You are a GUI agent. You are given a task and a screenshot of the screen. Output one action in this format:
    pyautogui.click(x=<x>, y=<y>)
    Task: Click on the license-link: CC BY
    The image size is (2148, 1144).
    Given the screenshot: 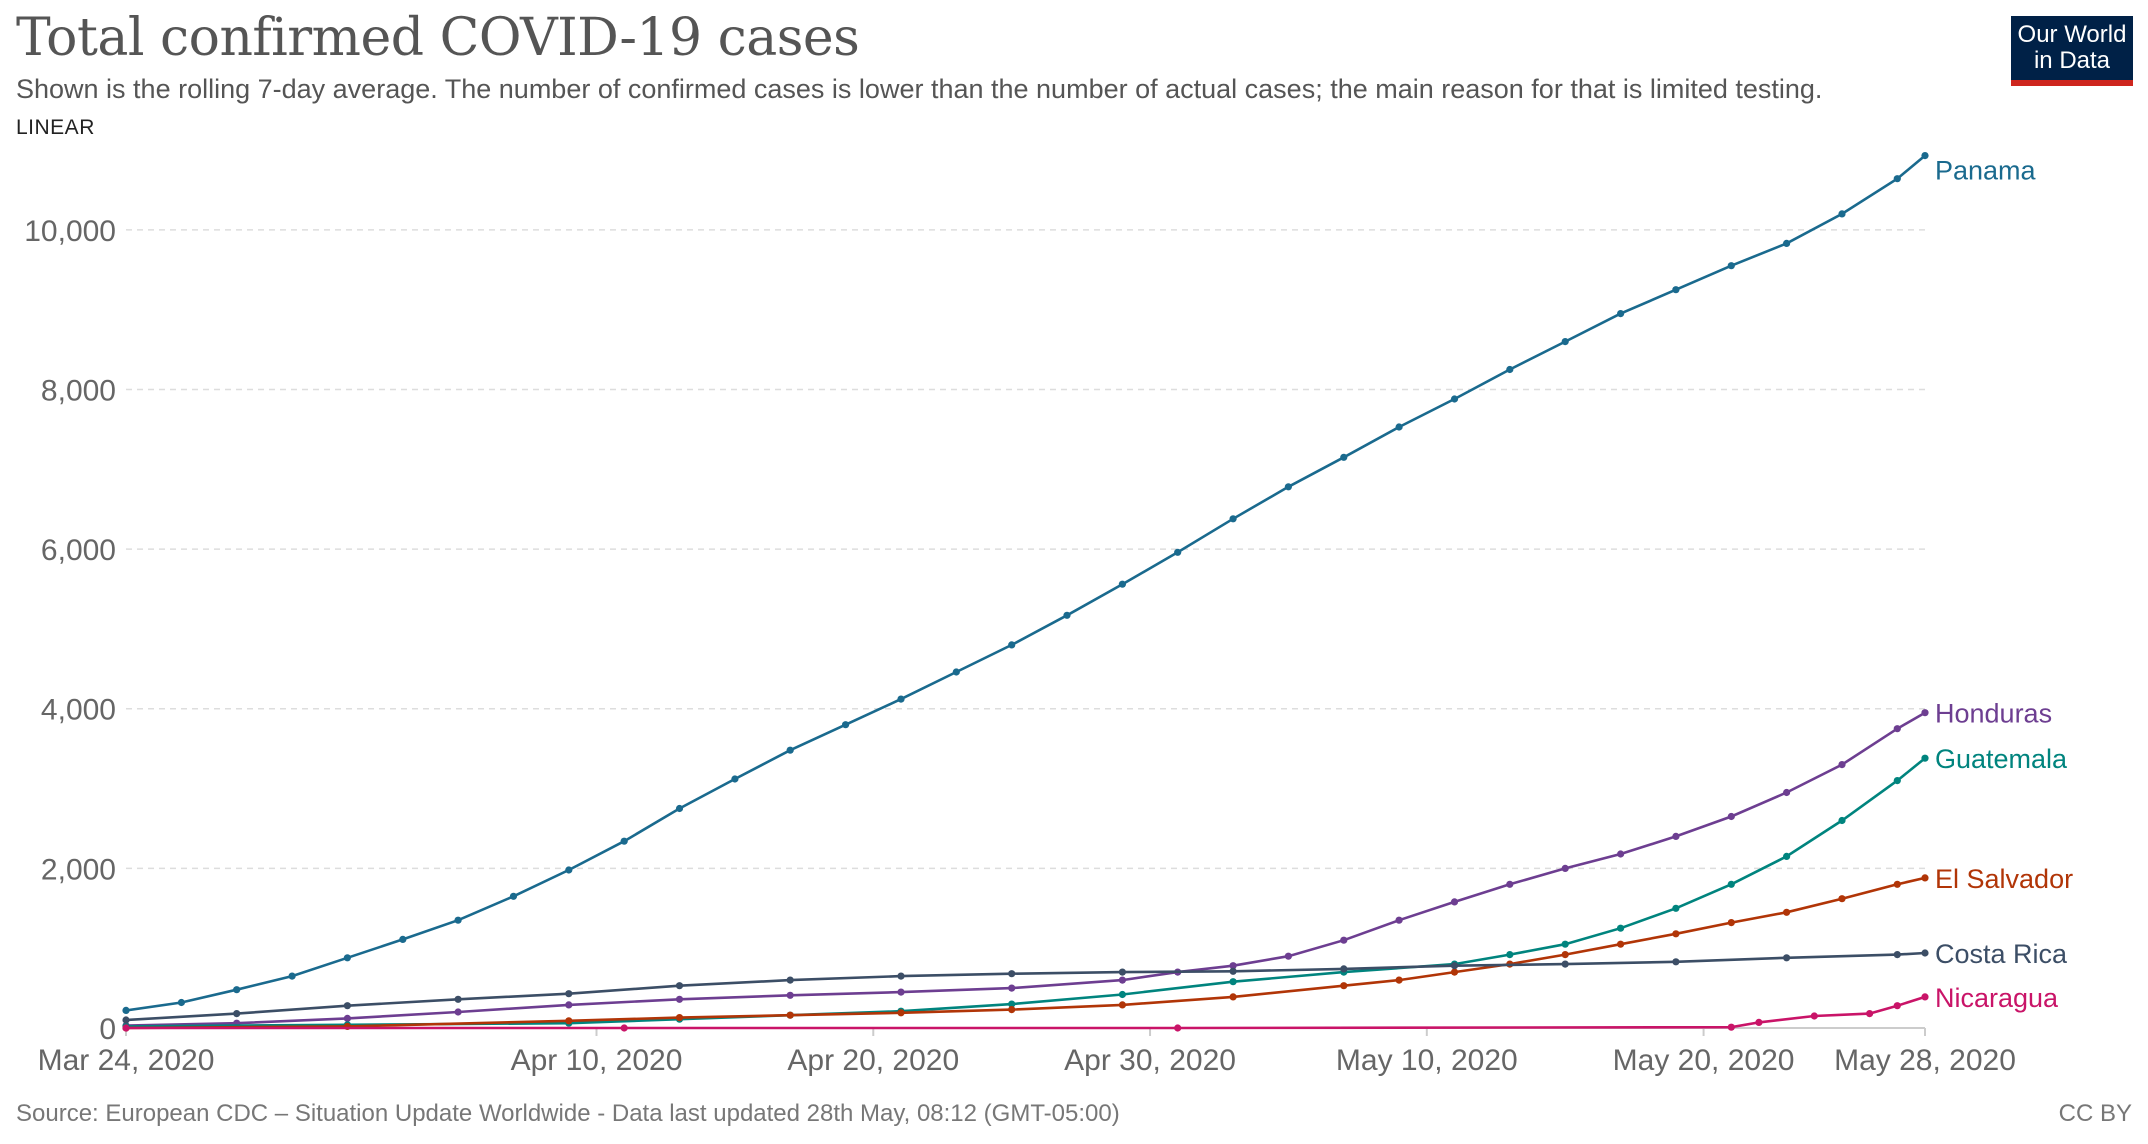 What is the action you would take?
    pyautogui.click(x=2095, y=1113)
    